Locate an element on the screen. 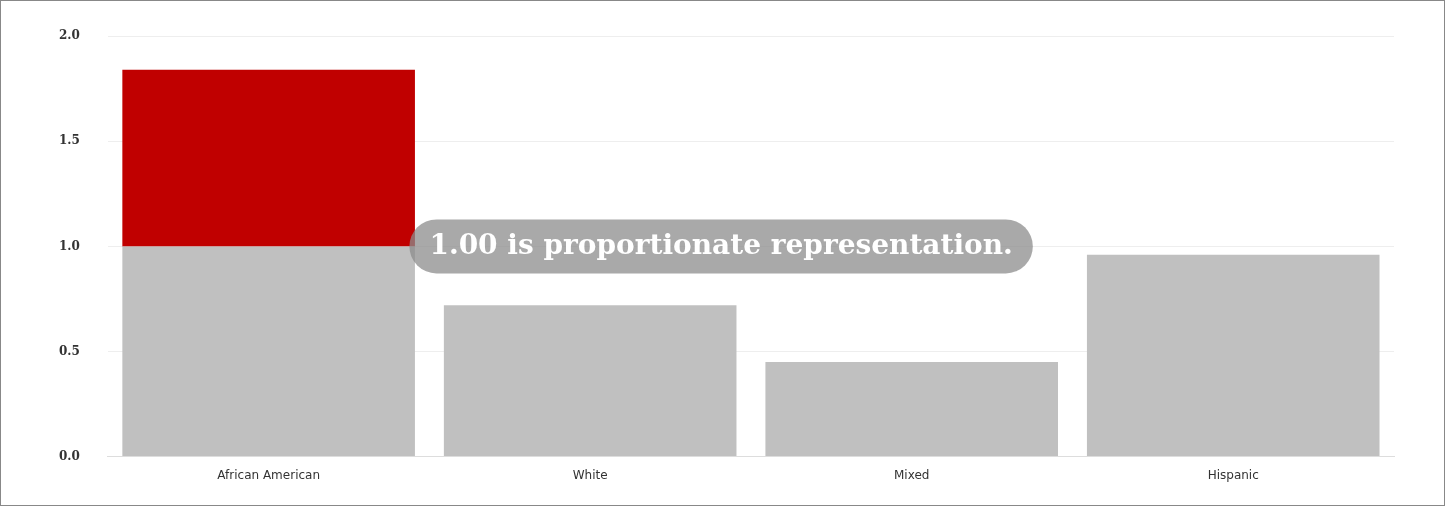 This screenshot has height=506, width=1445. y-tick-label: 1.5 is located at coordinates (69, 140).